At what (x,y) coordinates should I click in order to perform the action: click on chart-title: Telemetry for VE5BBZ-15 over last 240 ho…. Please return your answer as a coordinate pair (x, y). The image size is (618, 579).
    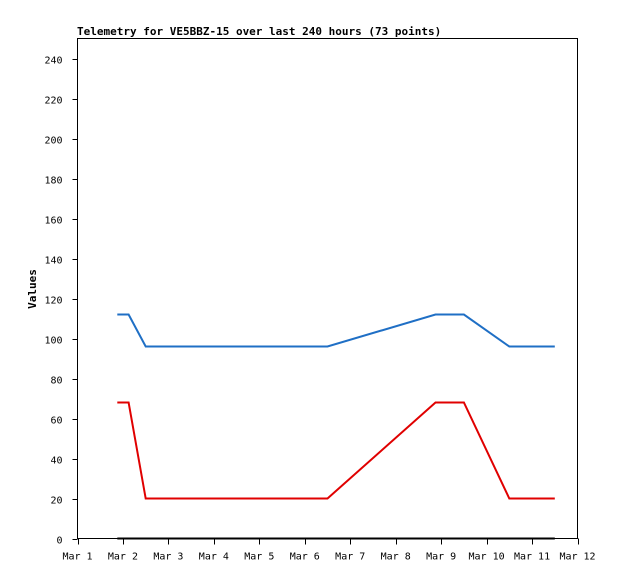
    Looking at the image, I should click on (259, 31).